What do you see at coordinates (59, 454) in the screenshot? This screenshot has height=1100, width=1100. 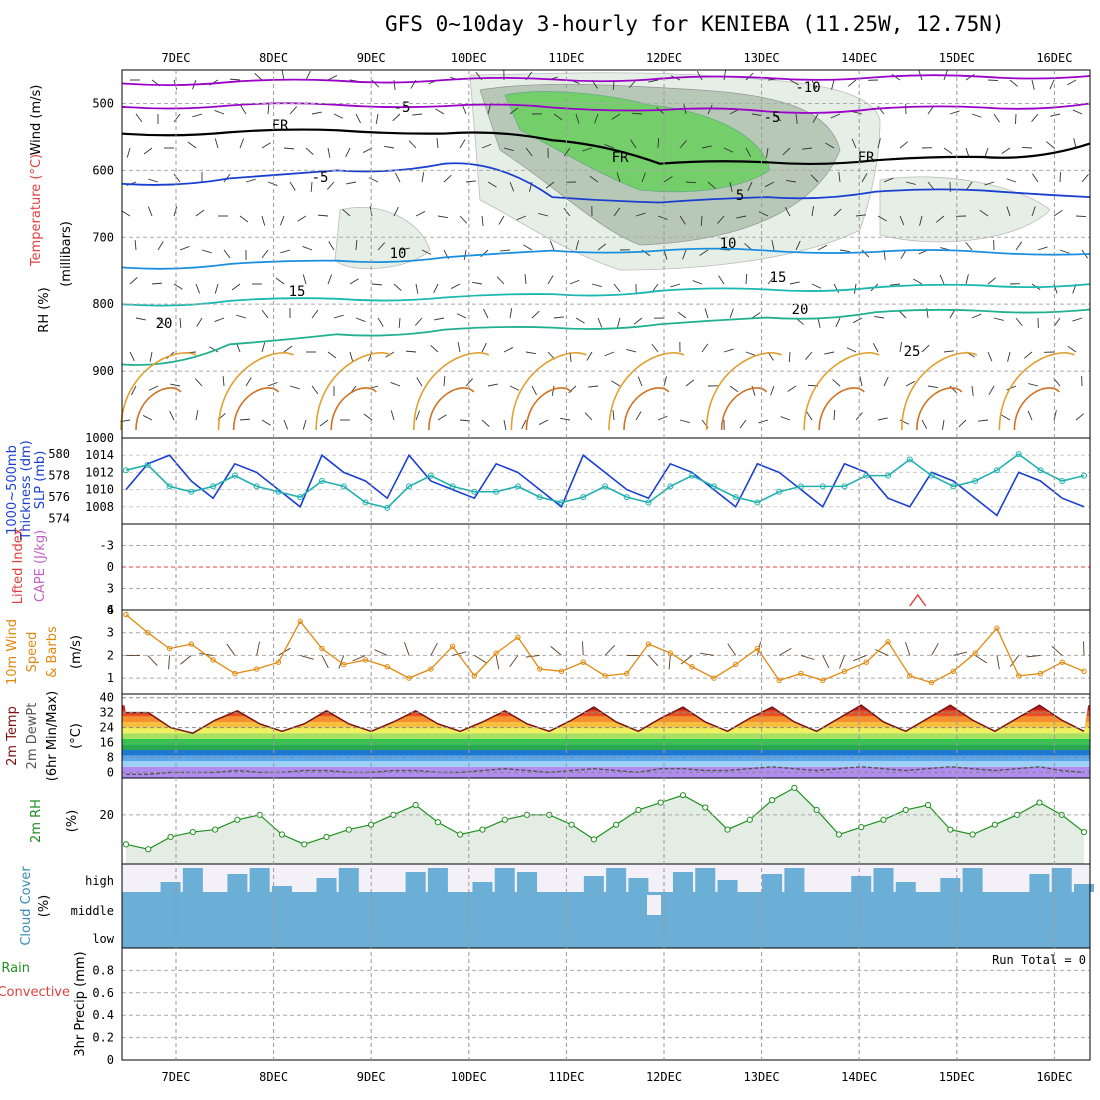 I see `y-tick-label: 580` at bounding box center [59, 454].